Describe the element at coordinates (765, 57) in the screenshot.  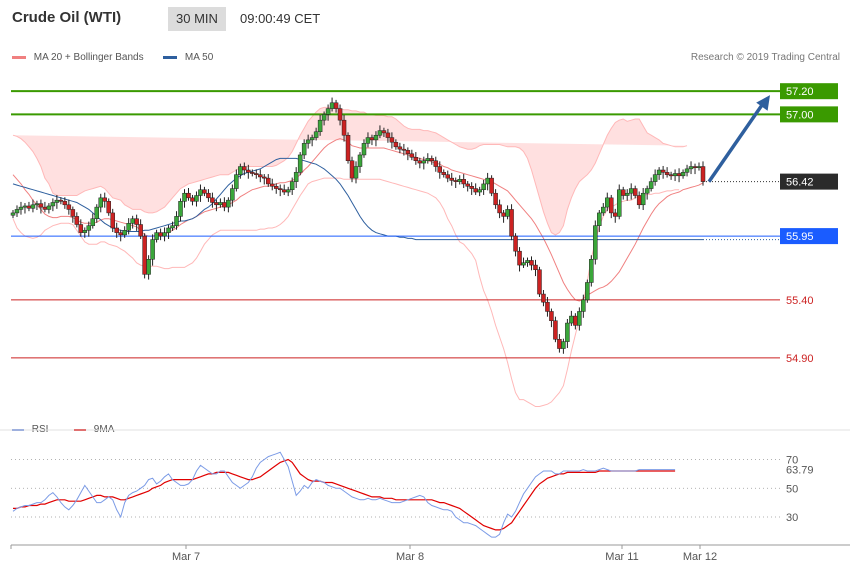
I see `research-credit: Research © 2019 Trading Central` at that location.